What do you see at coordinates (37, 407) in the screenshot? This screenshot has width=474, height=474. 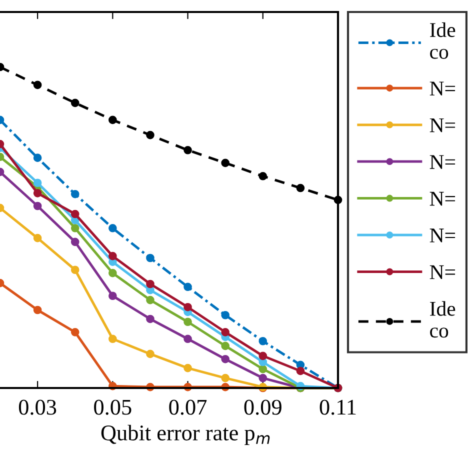 I see `x-tick-label: 0.03` at bounding box center [37, 407].